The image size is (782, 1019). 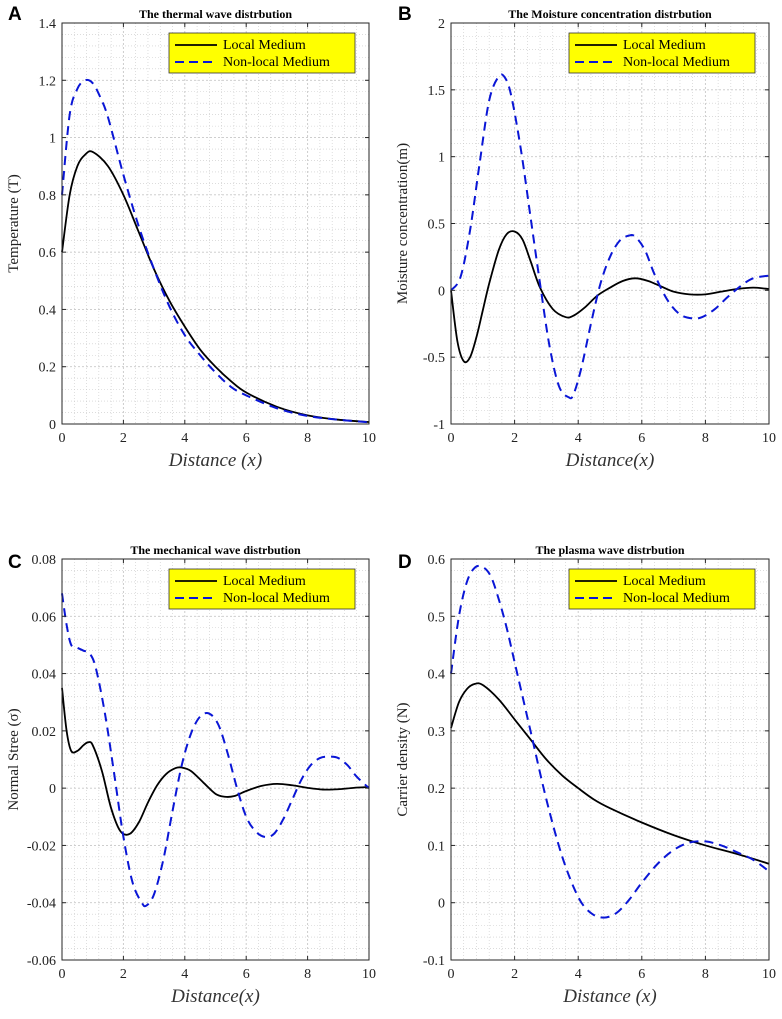 I want to click on y-tick-label: 1.4, so click(x=48, y=24).